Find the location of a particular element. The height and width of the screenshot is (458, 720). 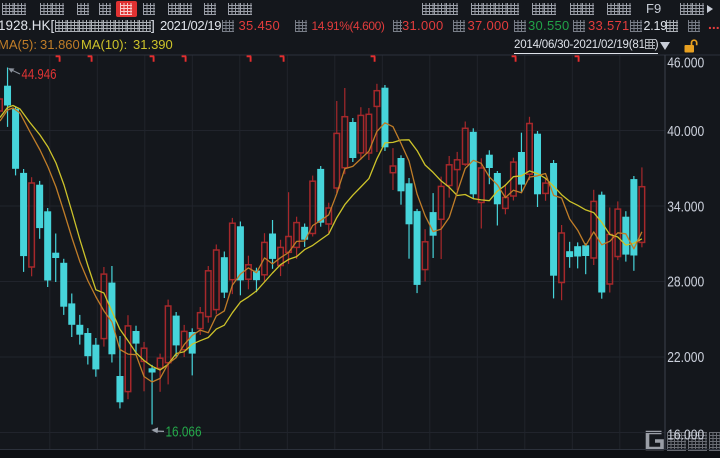

svg-text: 46.000 is located at coordinates (685, 64).